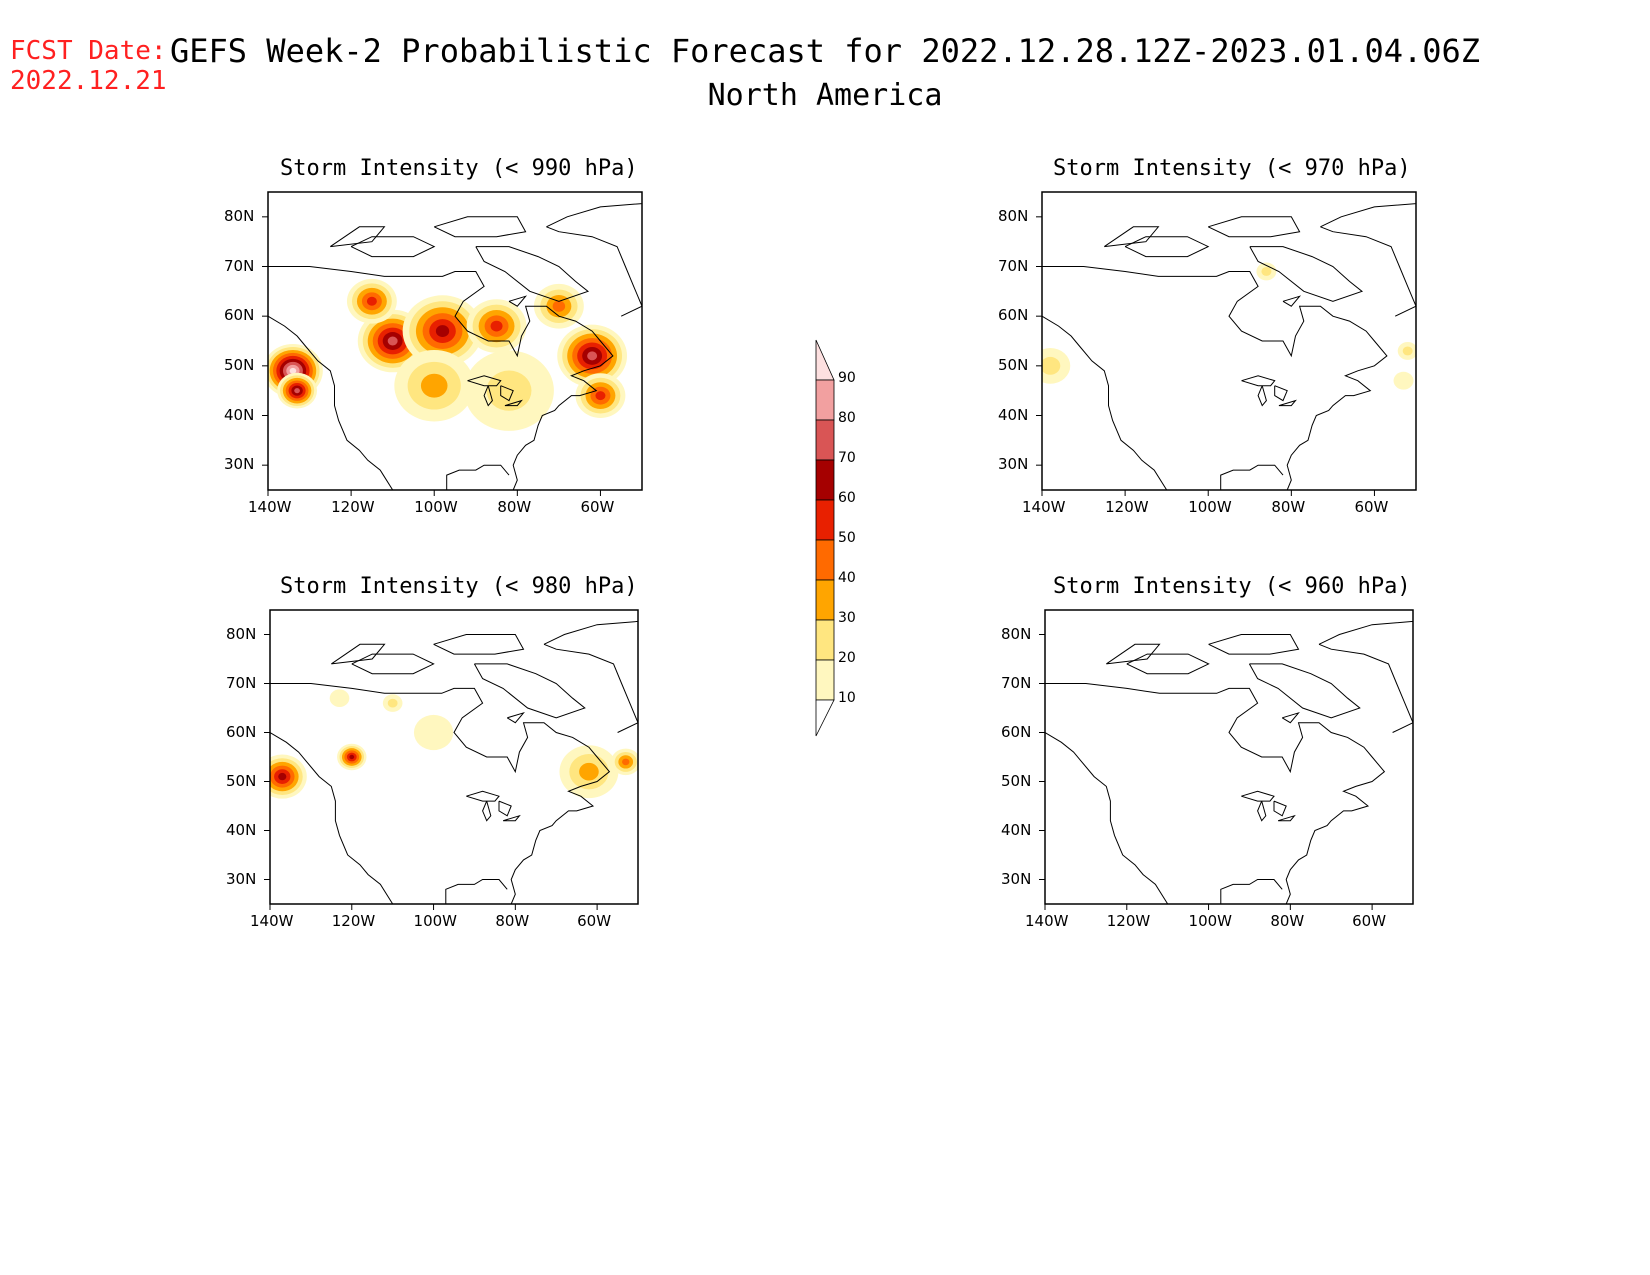  What do you see at coordinates (825, 718) in the screenshot?
I see `colorbar-bottom-cap` at bounding box center [825, 718].